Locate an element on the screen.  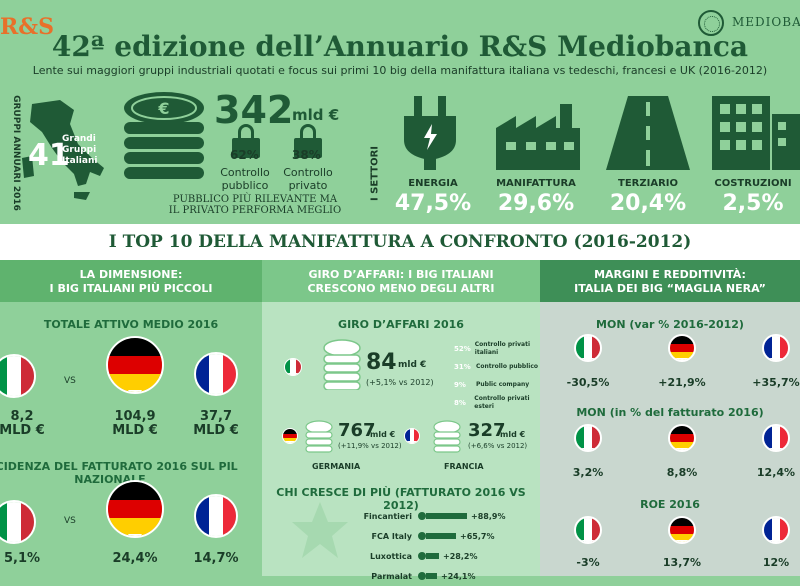
groups-label: Grandi Gruppi Italiani is located at coordinates (79, 150).